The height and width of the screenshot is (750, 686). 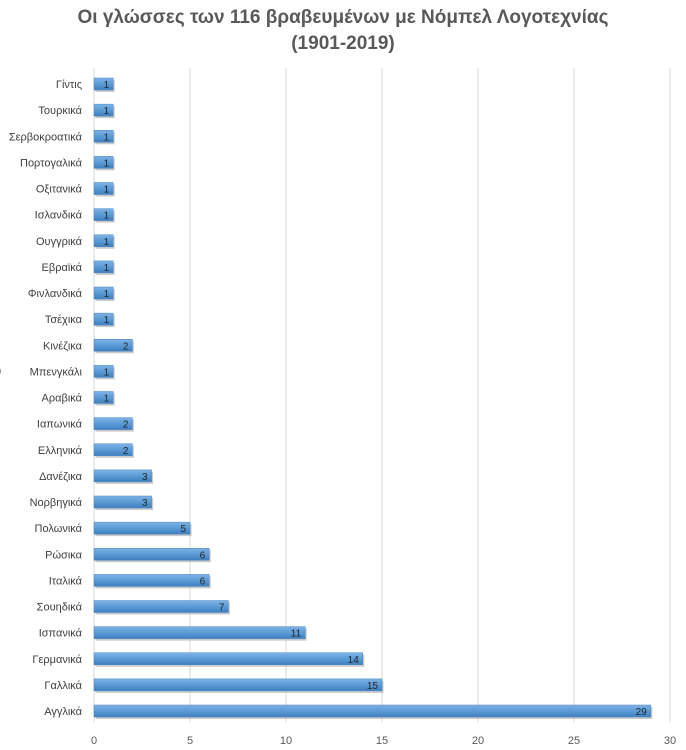 I want to click on category-label: Μπενγκάλι, so click(x=56, y=372).